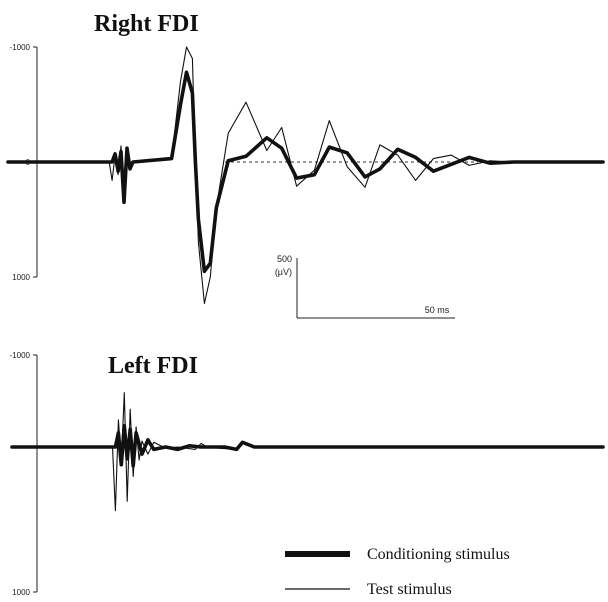  What do you see at coordinates (397, 572) in the screenshot?
I see `legend: Conditioning stimulus Test stimulus` at bounding box center [397, 572].